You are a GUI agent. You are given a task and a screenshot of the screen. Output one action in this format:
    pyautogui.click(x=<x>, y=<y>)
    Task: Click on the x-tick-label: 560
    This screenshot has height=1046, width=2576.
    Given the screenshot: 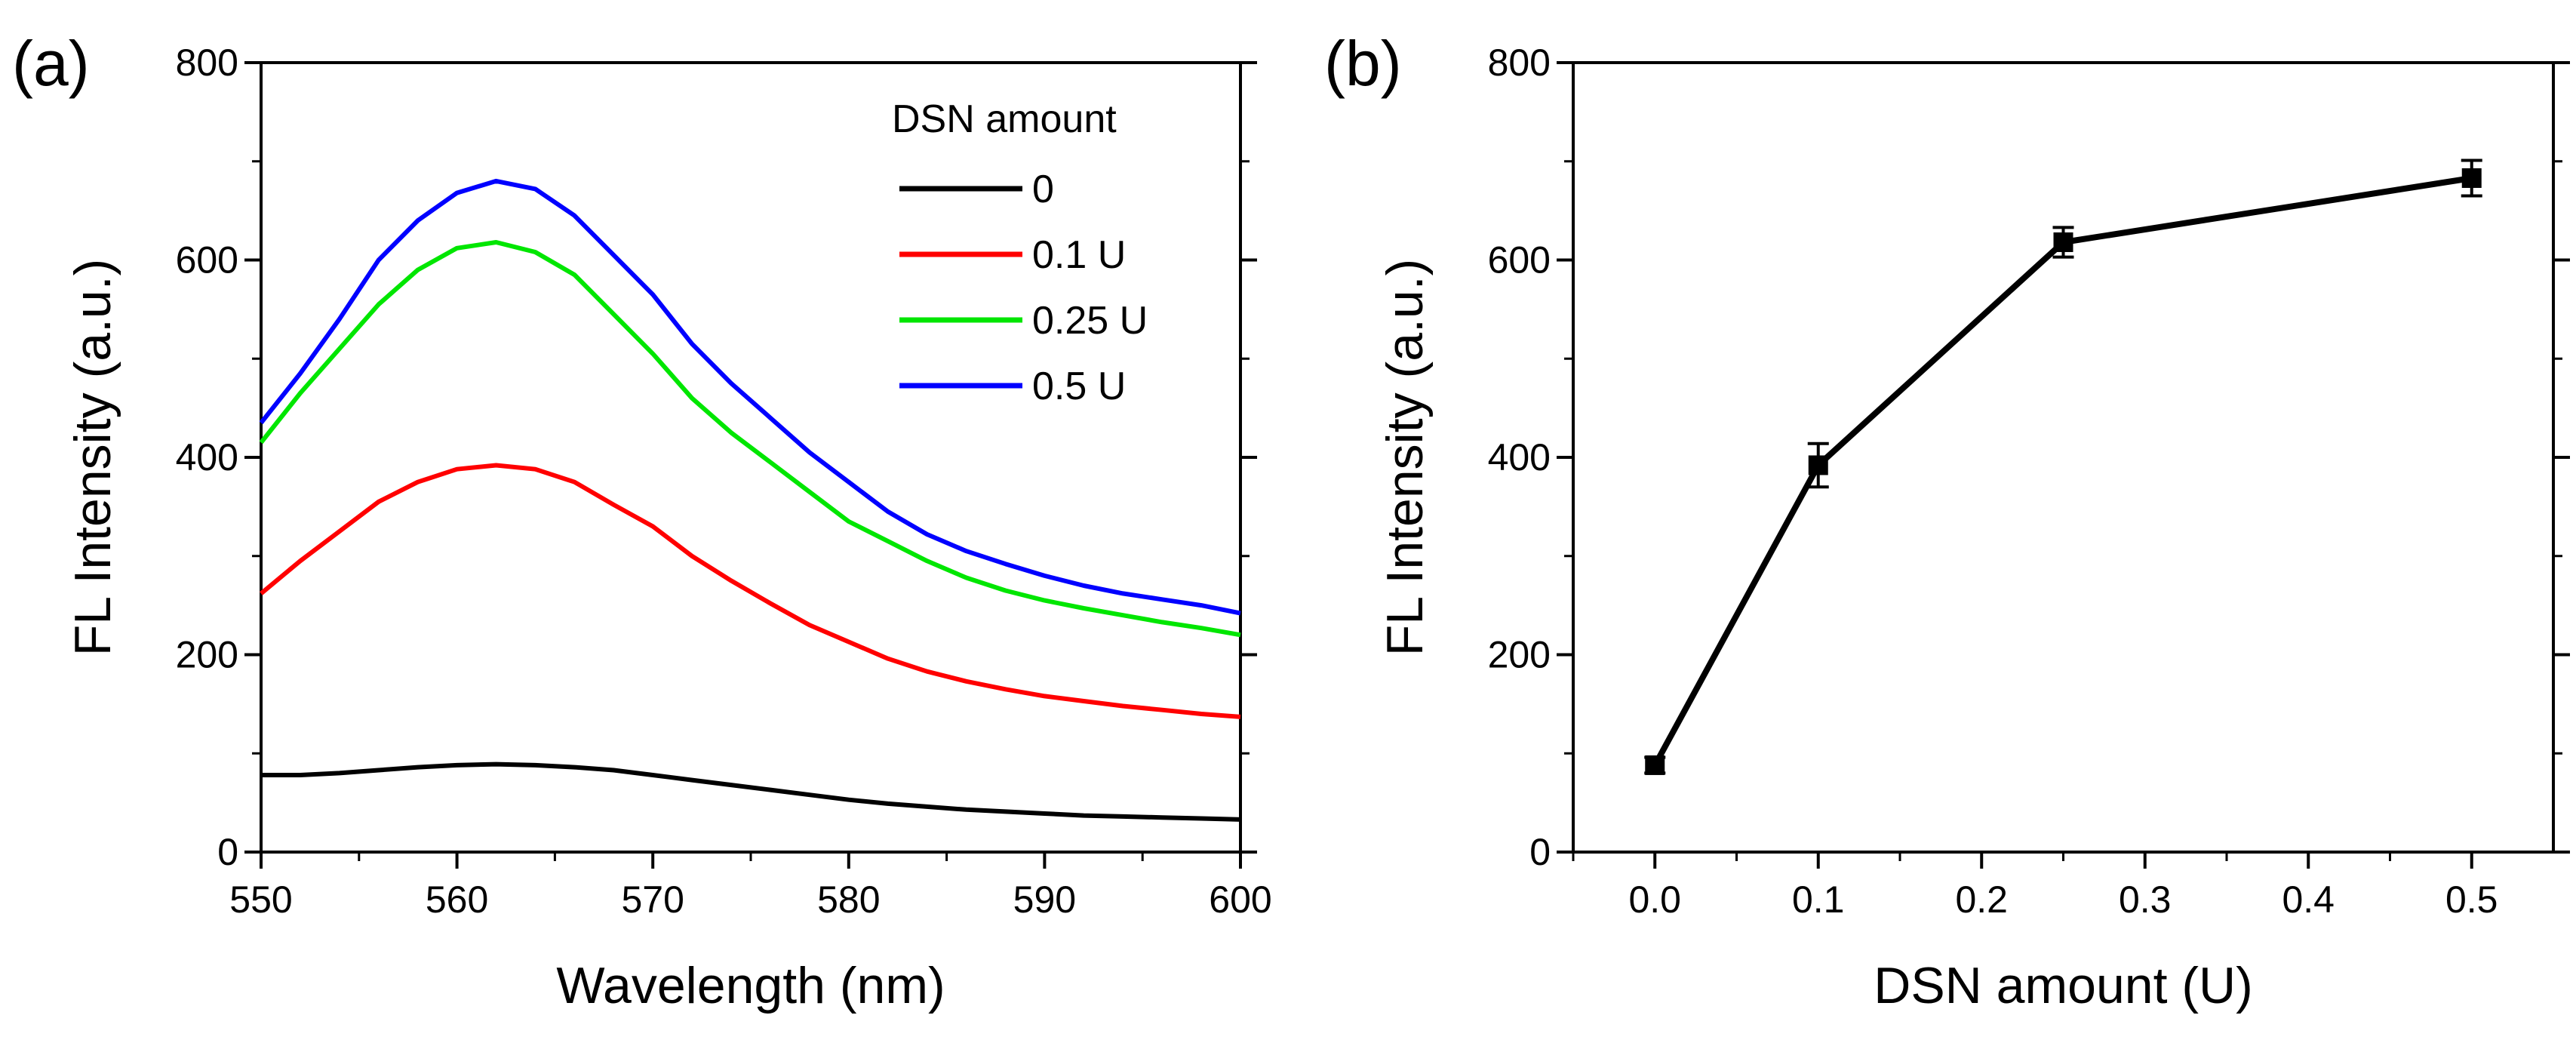 What is the action you would take?
    pyautogui.click(x=457, y=900)
    